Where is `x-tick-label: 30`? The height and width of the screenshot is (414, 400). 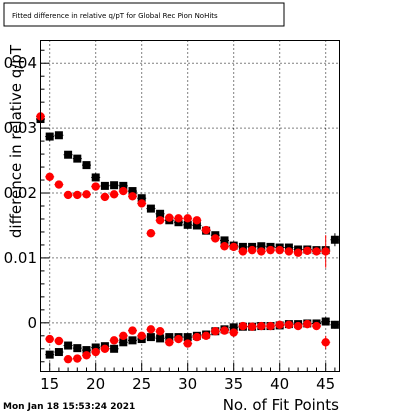 x-tick-label: 30 is located at coordinates (187, 384).